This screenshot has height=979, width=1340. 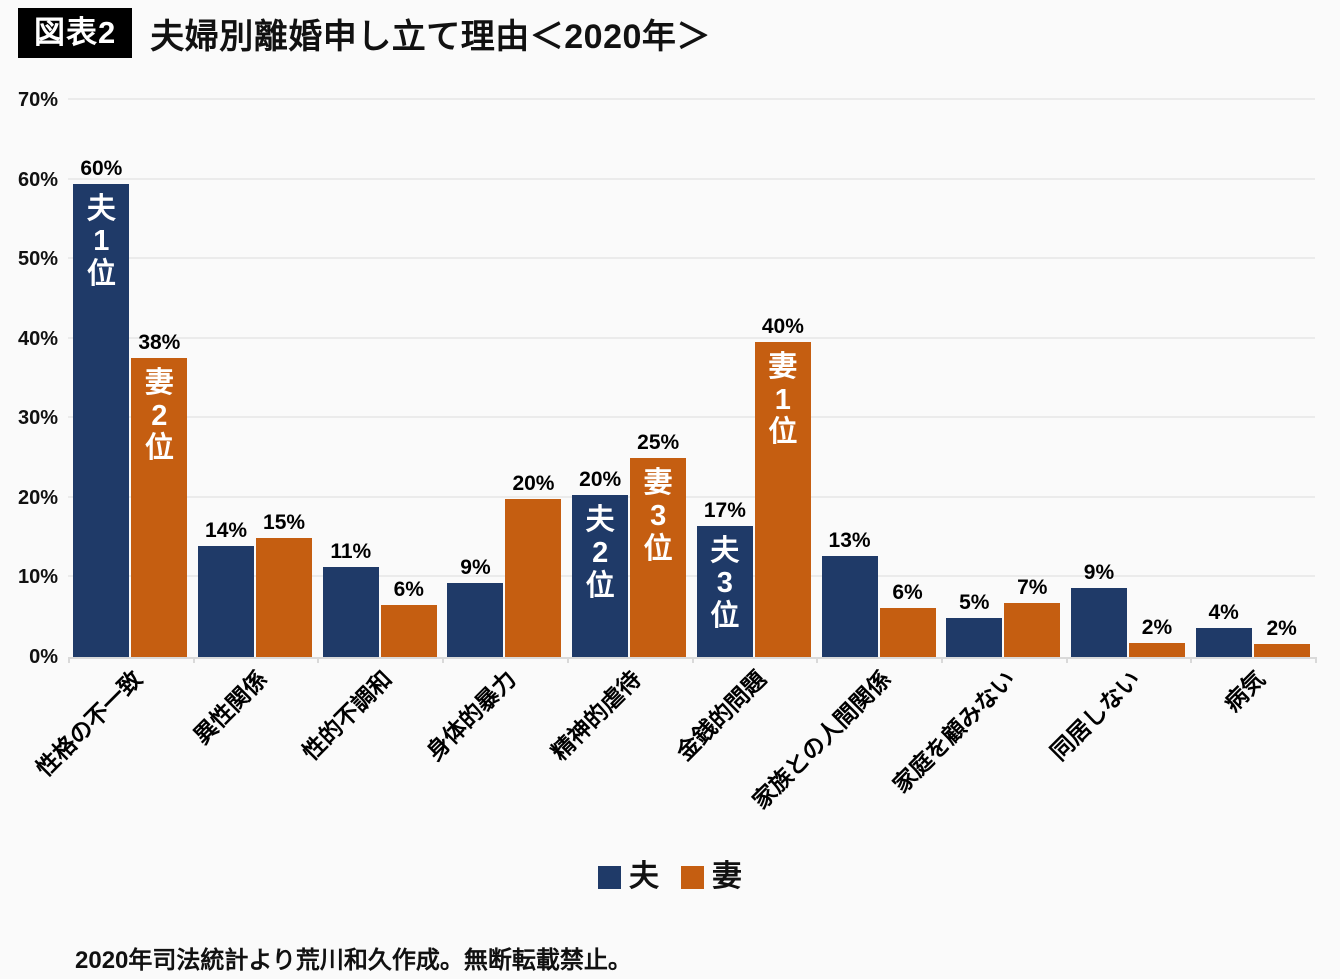 What do you see at coordinates (974, 603) in the screenshot?
I see `bar-value-label: 5%` at bounding box center [974, 603].